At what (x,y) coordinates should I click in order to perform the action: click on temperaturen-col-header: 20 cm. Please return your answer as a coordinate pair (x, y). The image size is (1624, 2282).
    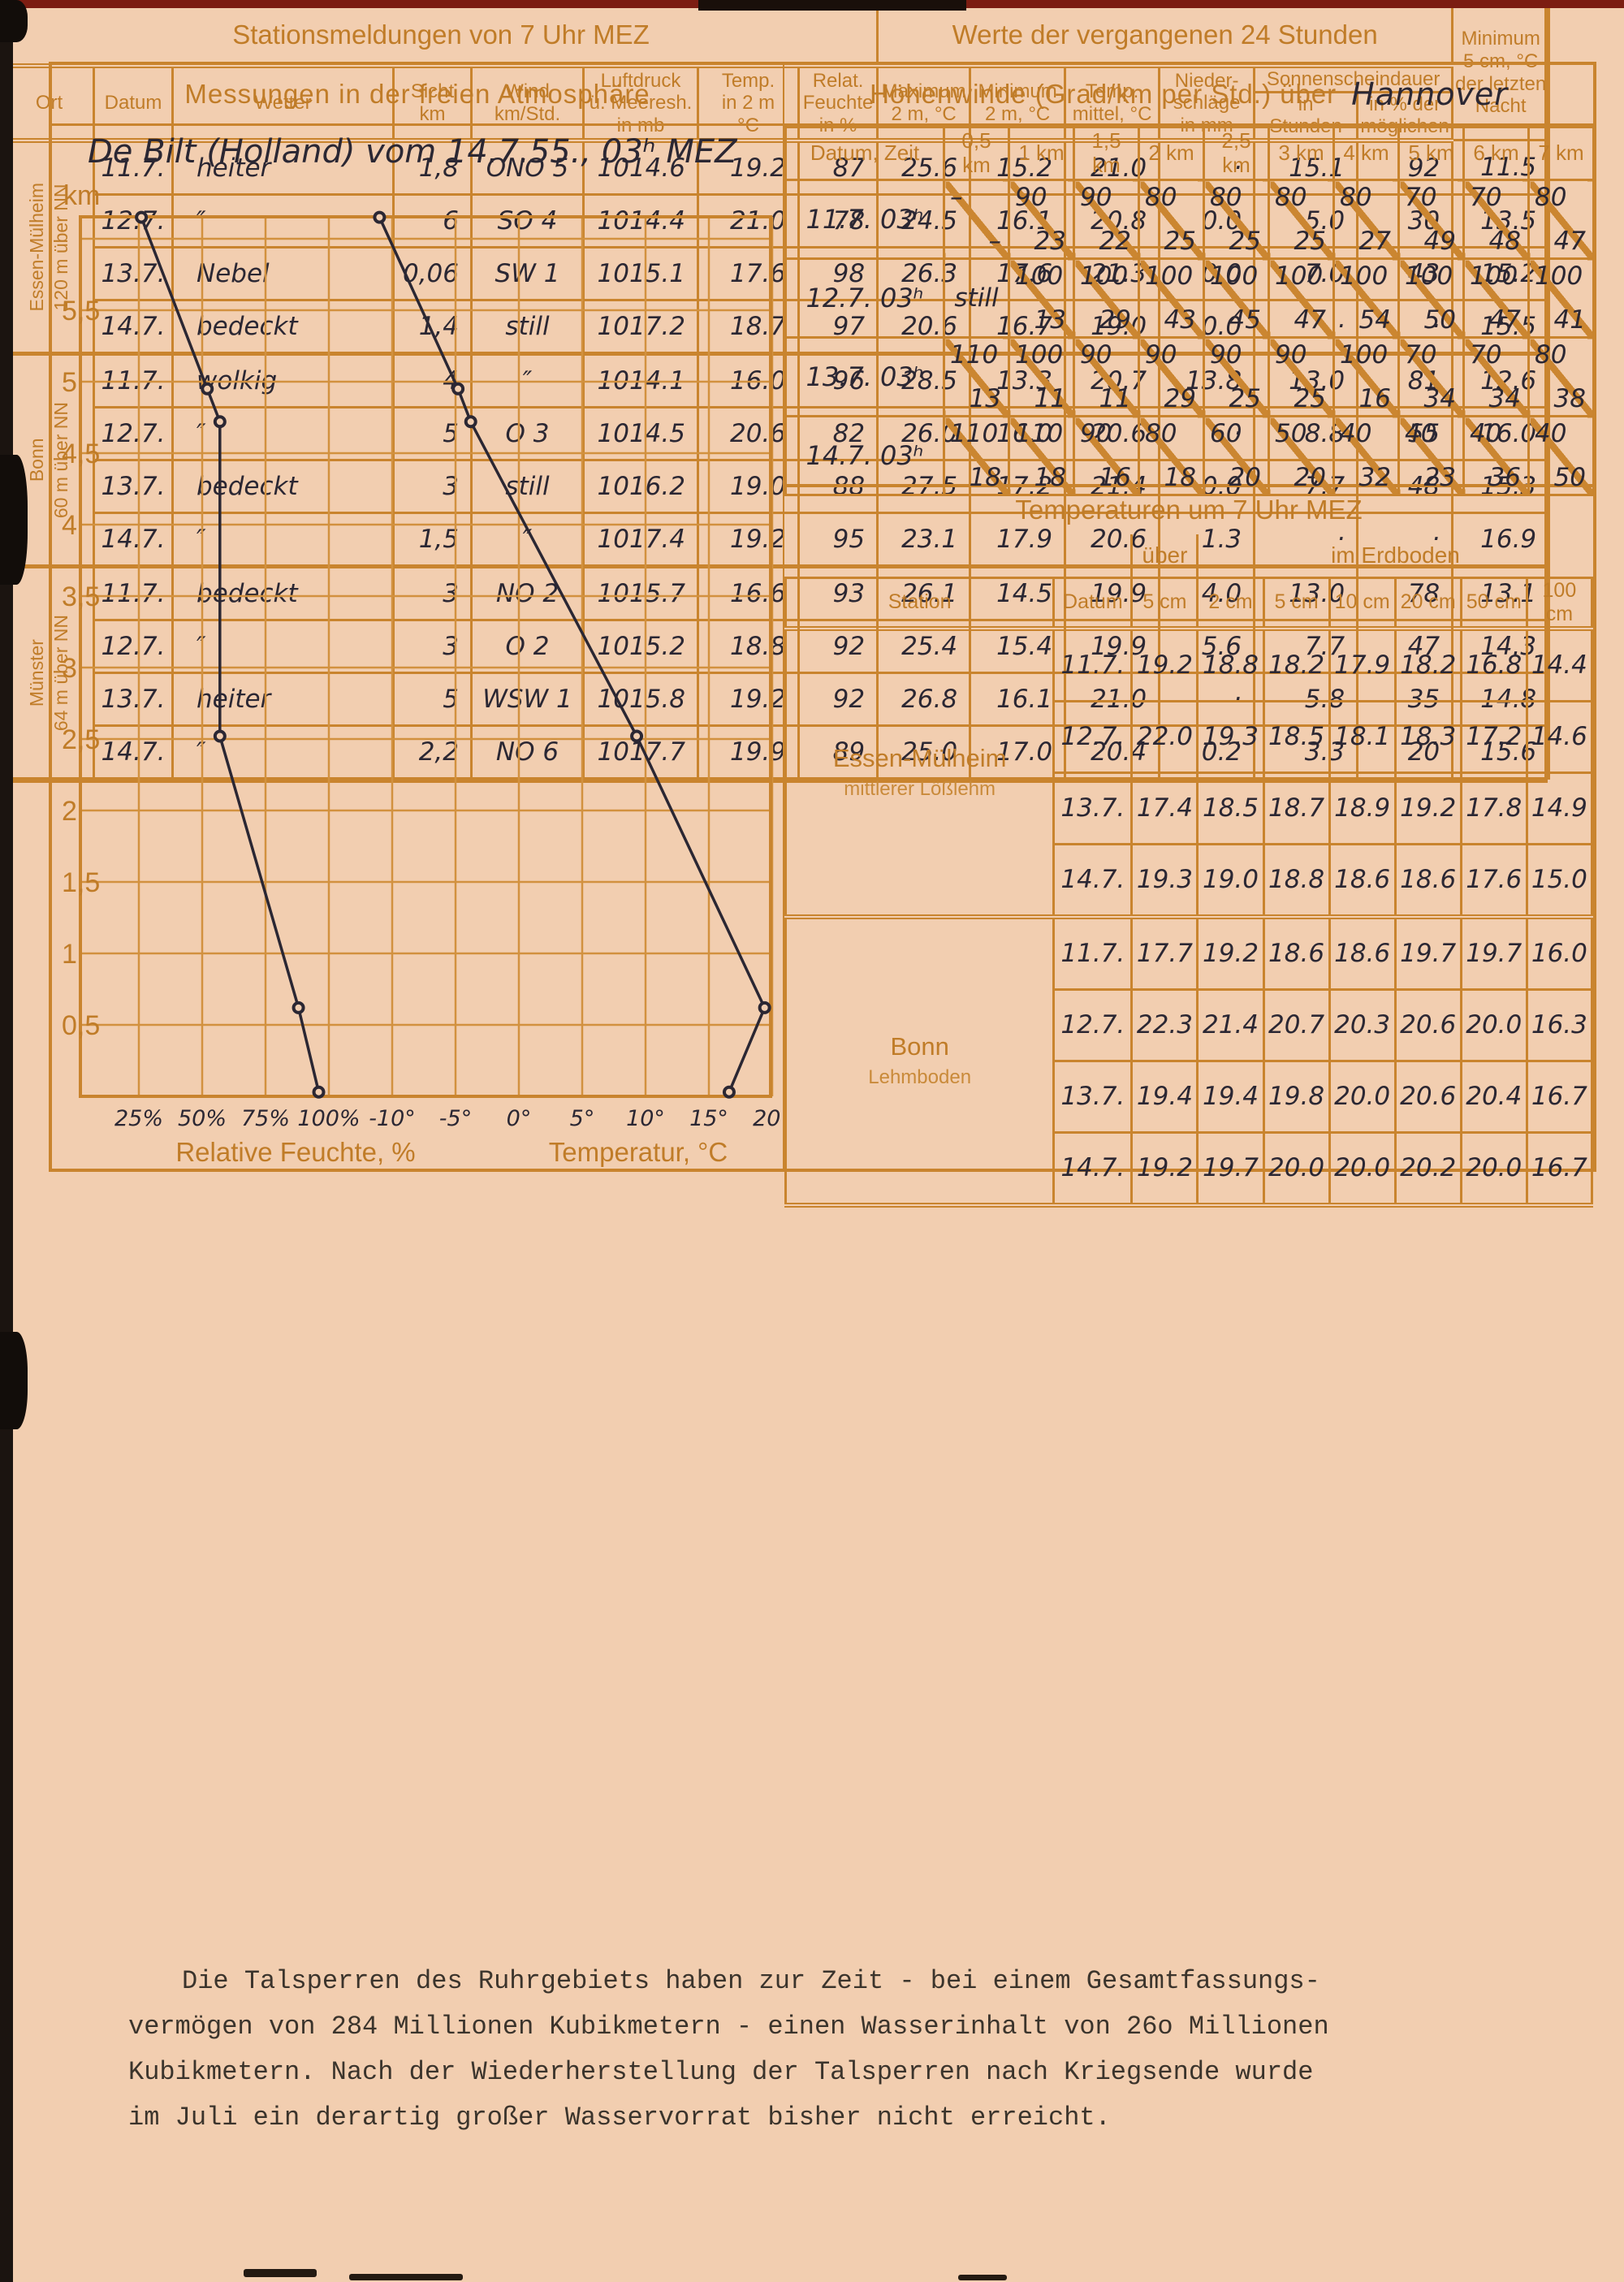
    Looking at the image, I should click on (1428, 604).